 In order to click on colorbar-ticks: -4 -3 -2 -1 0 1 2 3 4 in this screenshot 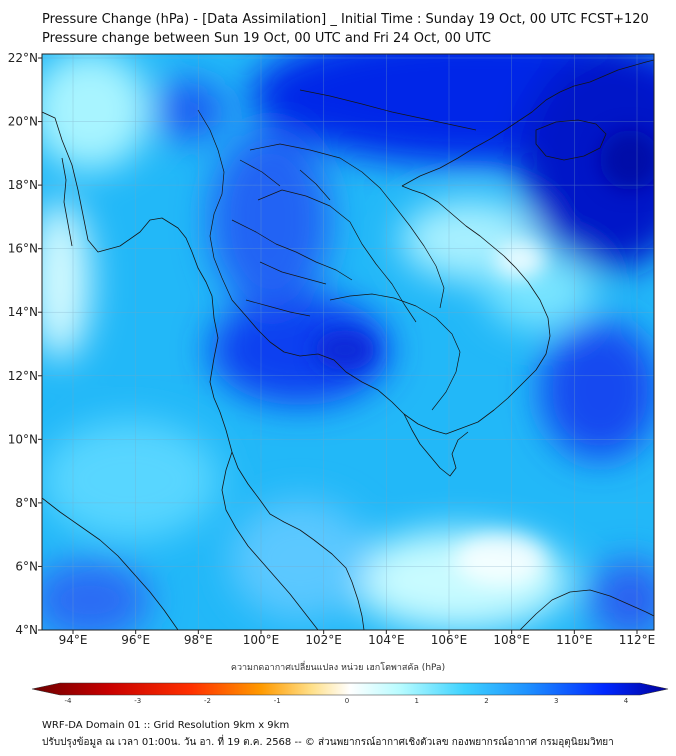, I will do `click(347, 701)`.